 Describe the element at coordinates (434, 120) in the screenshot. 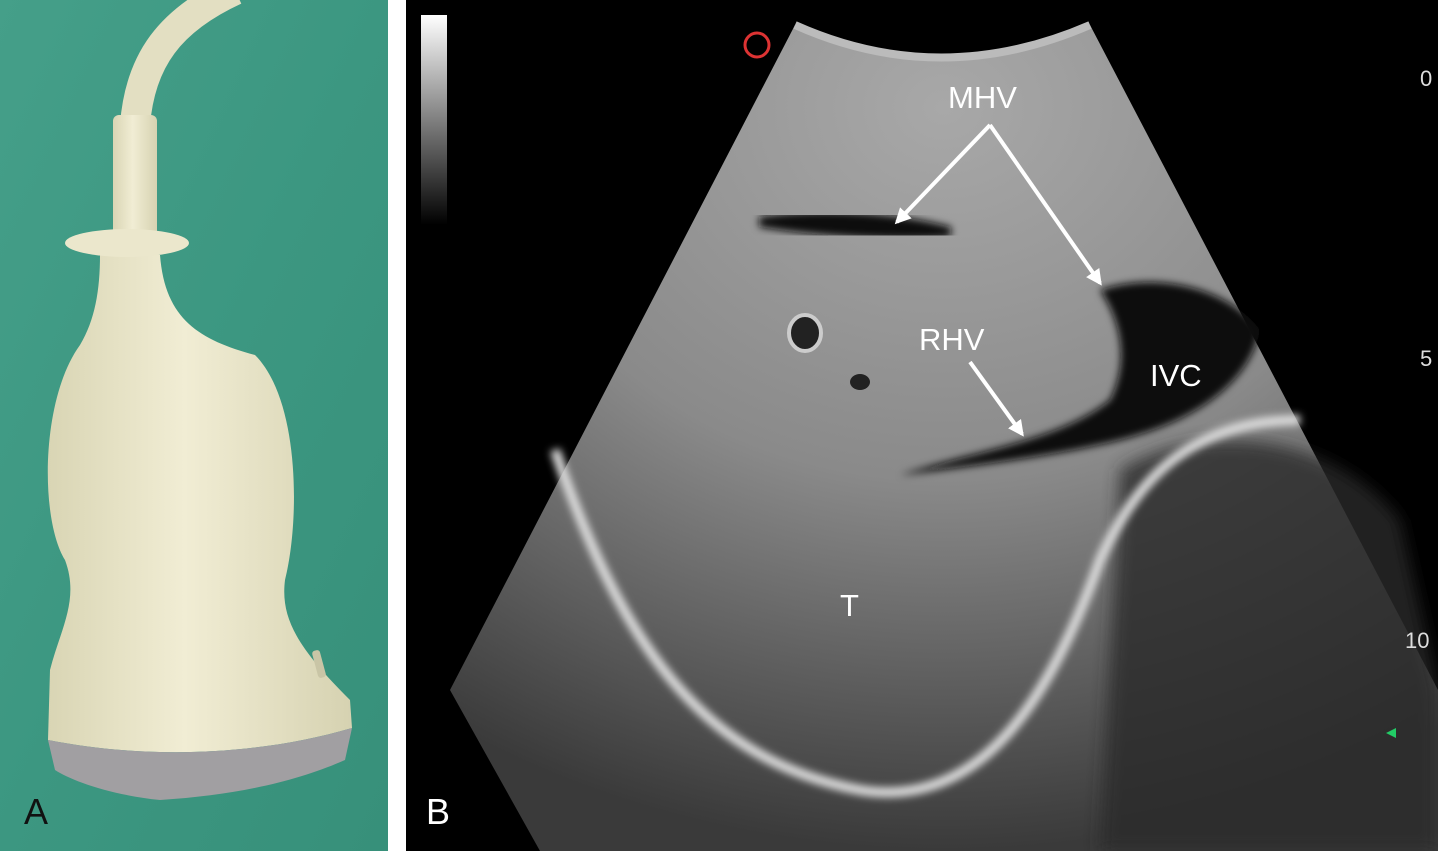

I see `gray-scale-bar` at that location.